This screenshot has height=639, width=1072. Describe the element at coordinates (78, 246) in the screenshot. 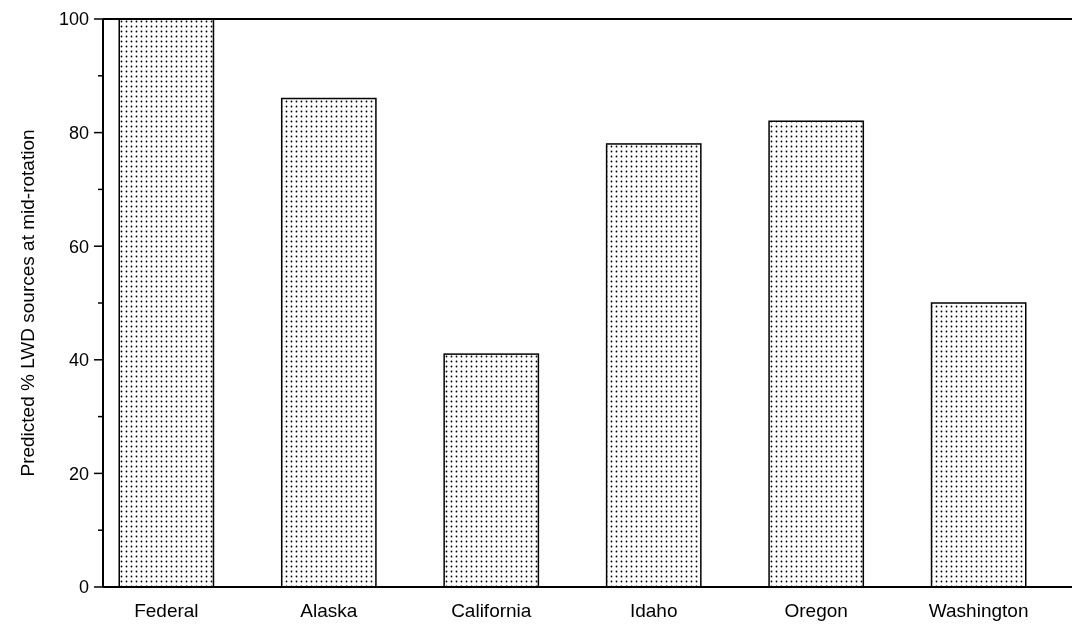

I see `y-tick-label: 60` at that location.